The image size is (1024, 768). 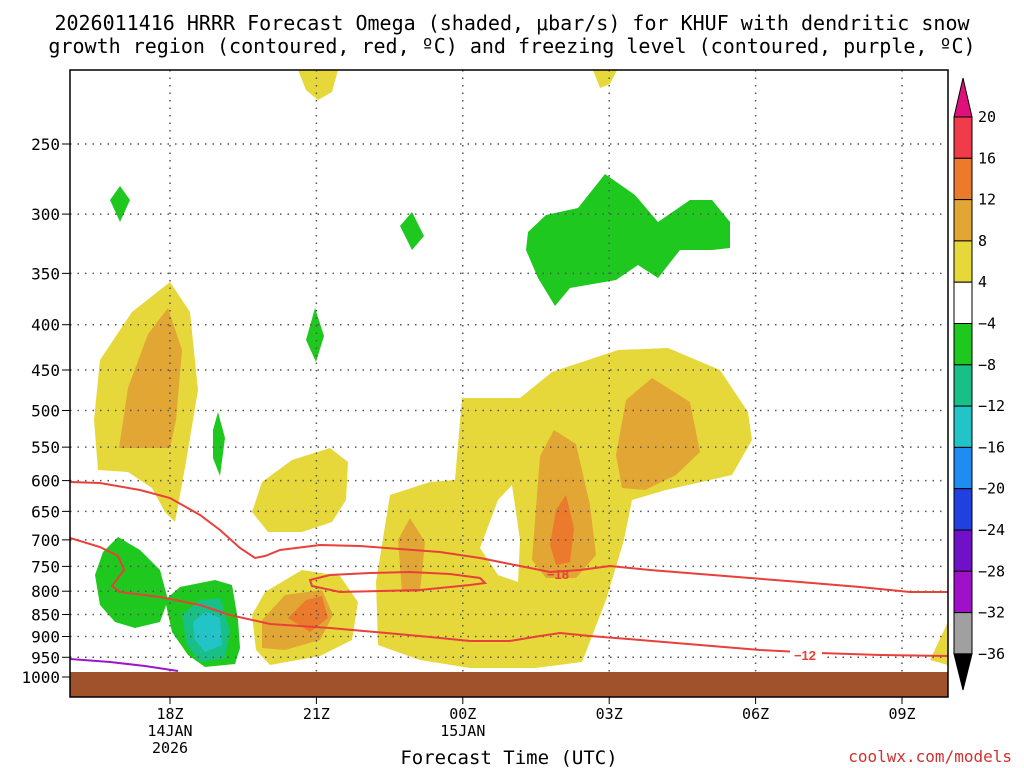 I want to click on x-tick-label-1-0: 21Z, so click(x=316, y=714).